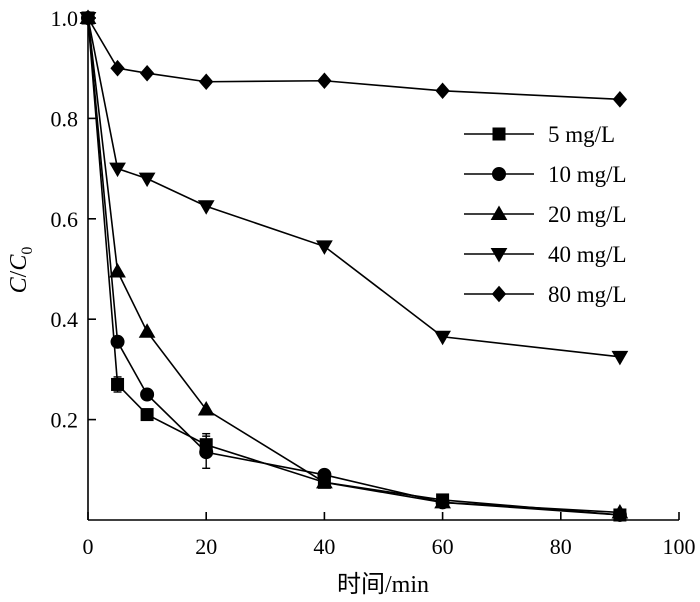 This screenshot has width=700, height=602. I want to click on legend-label: 40 mg/L, so click(587, 254).